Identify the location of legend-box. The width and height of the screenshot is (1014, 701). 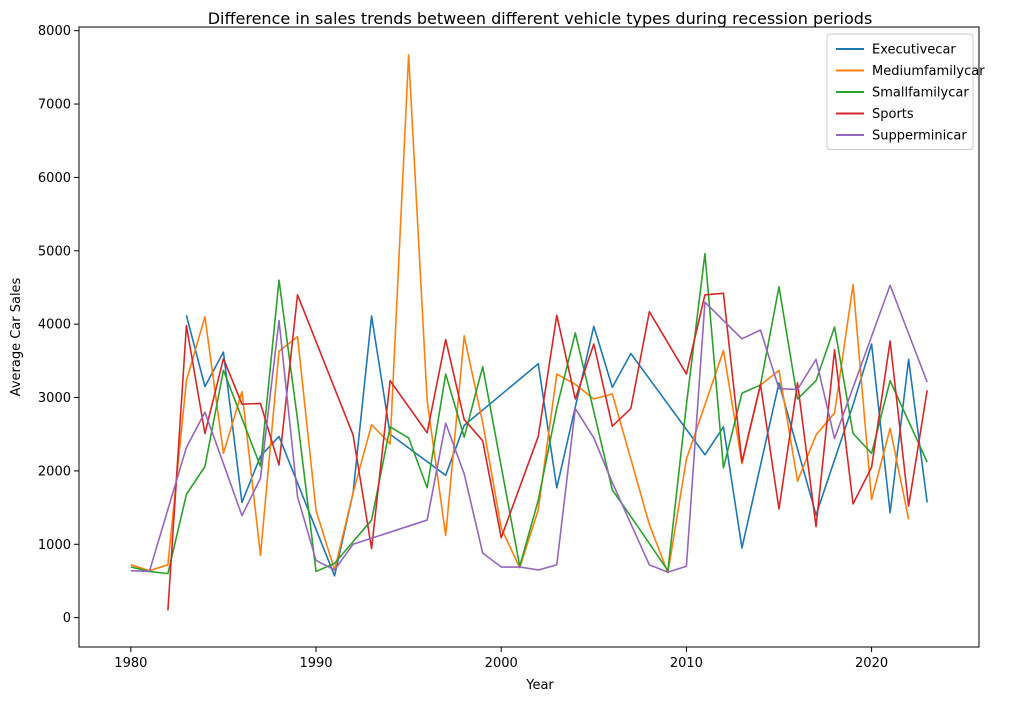
(900, 91).